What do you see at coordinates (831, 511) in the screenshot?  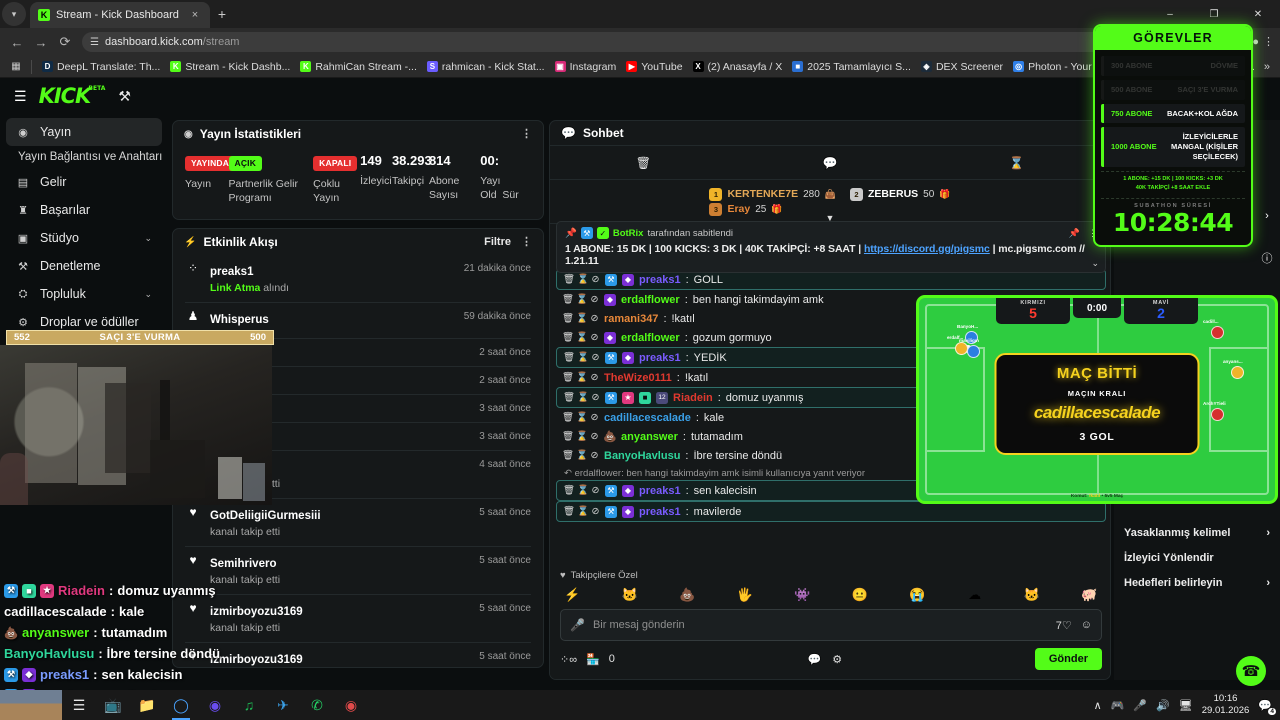 I see `chat-message: 🗑 ⌛ ⊘ ⚒ ◆ preaks1 : mavilerde` at bounding box center [831, 511].